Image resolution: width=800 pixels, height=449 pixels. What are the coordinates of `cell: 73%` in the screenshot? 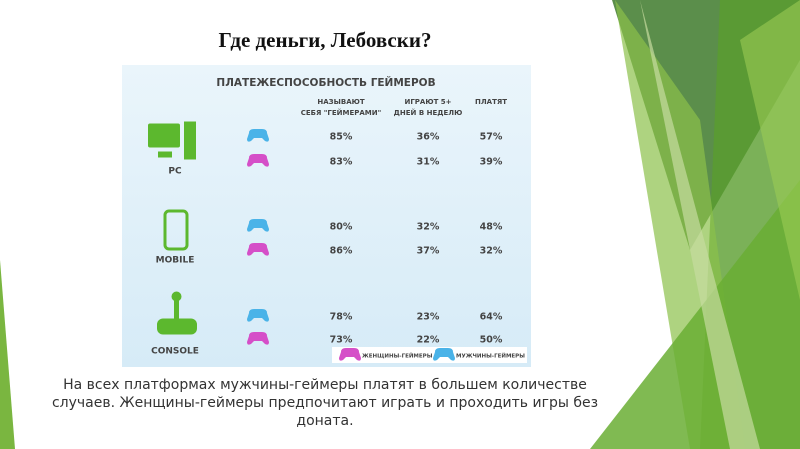 It's located at (341, 340).